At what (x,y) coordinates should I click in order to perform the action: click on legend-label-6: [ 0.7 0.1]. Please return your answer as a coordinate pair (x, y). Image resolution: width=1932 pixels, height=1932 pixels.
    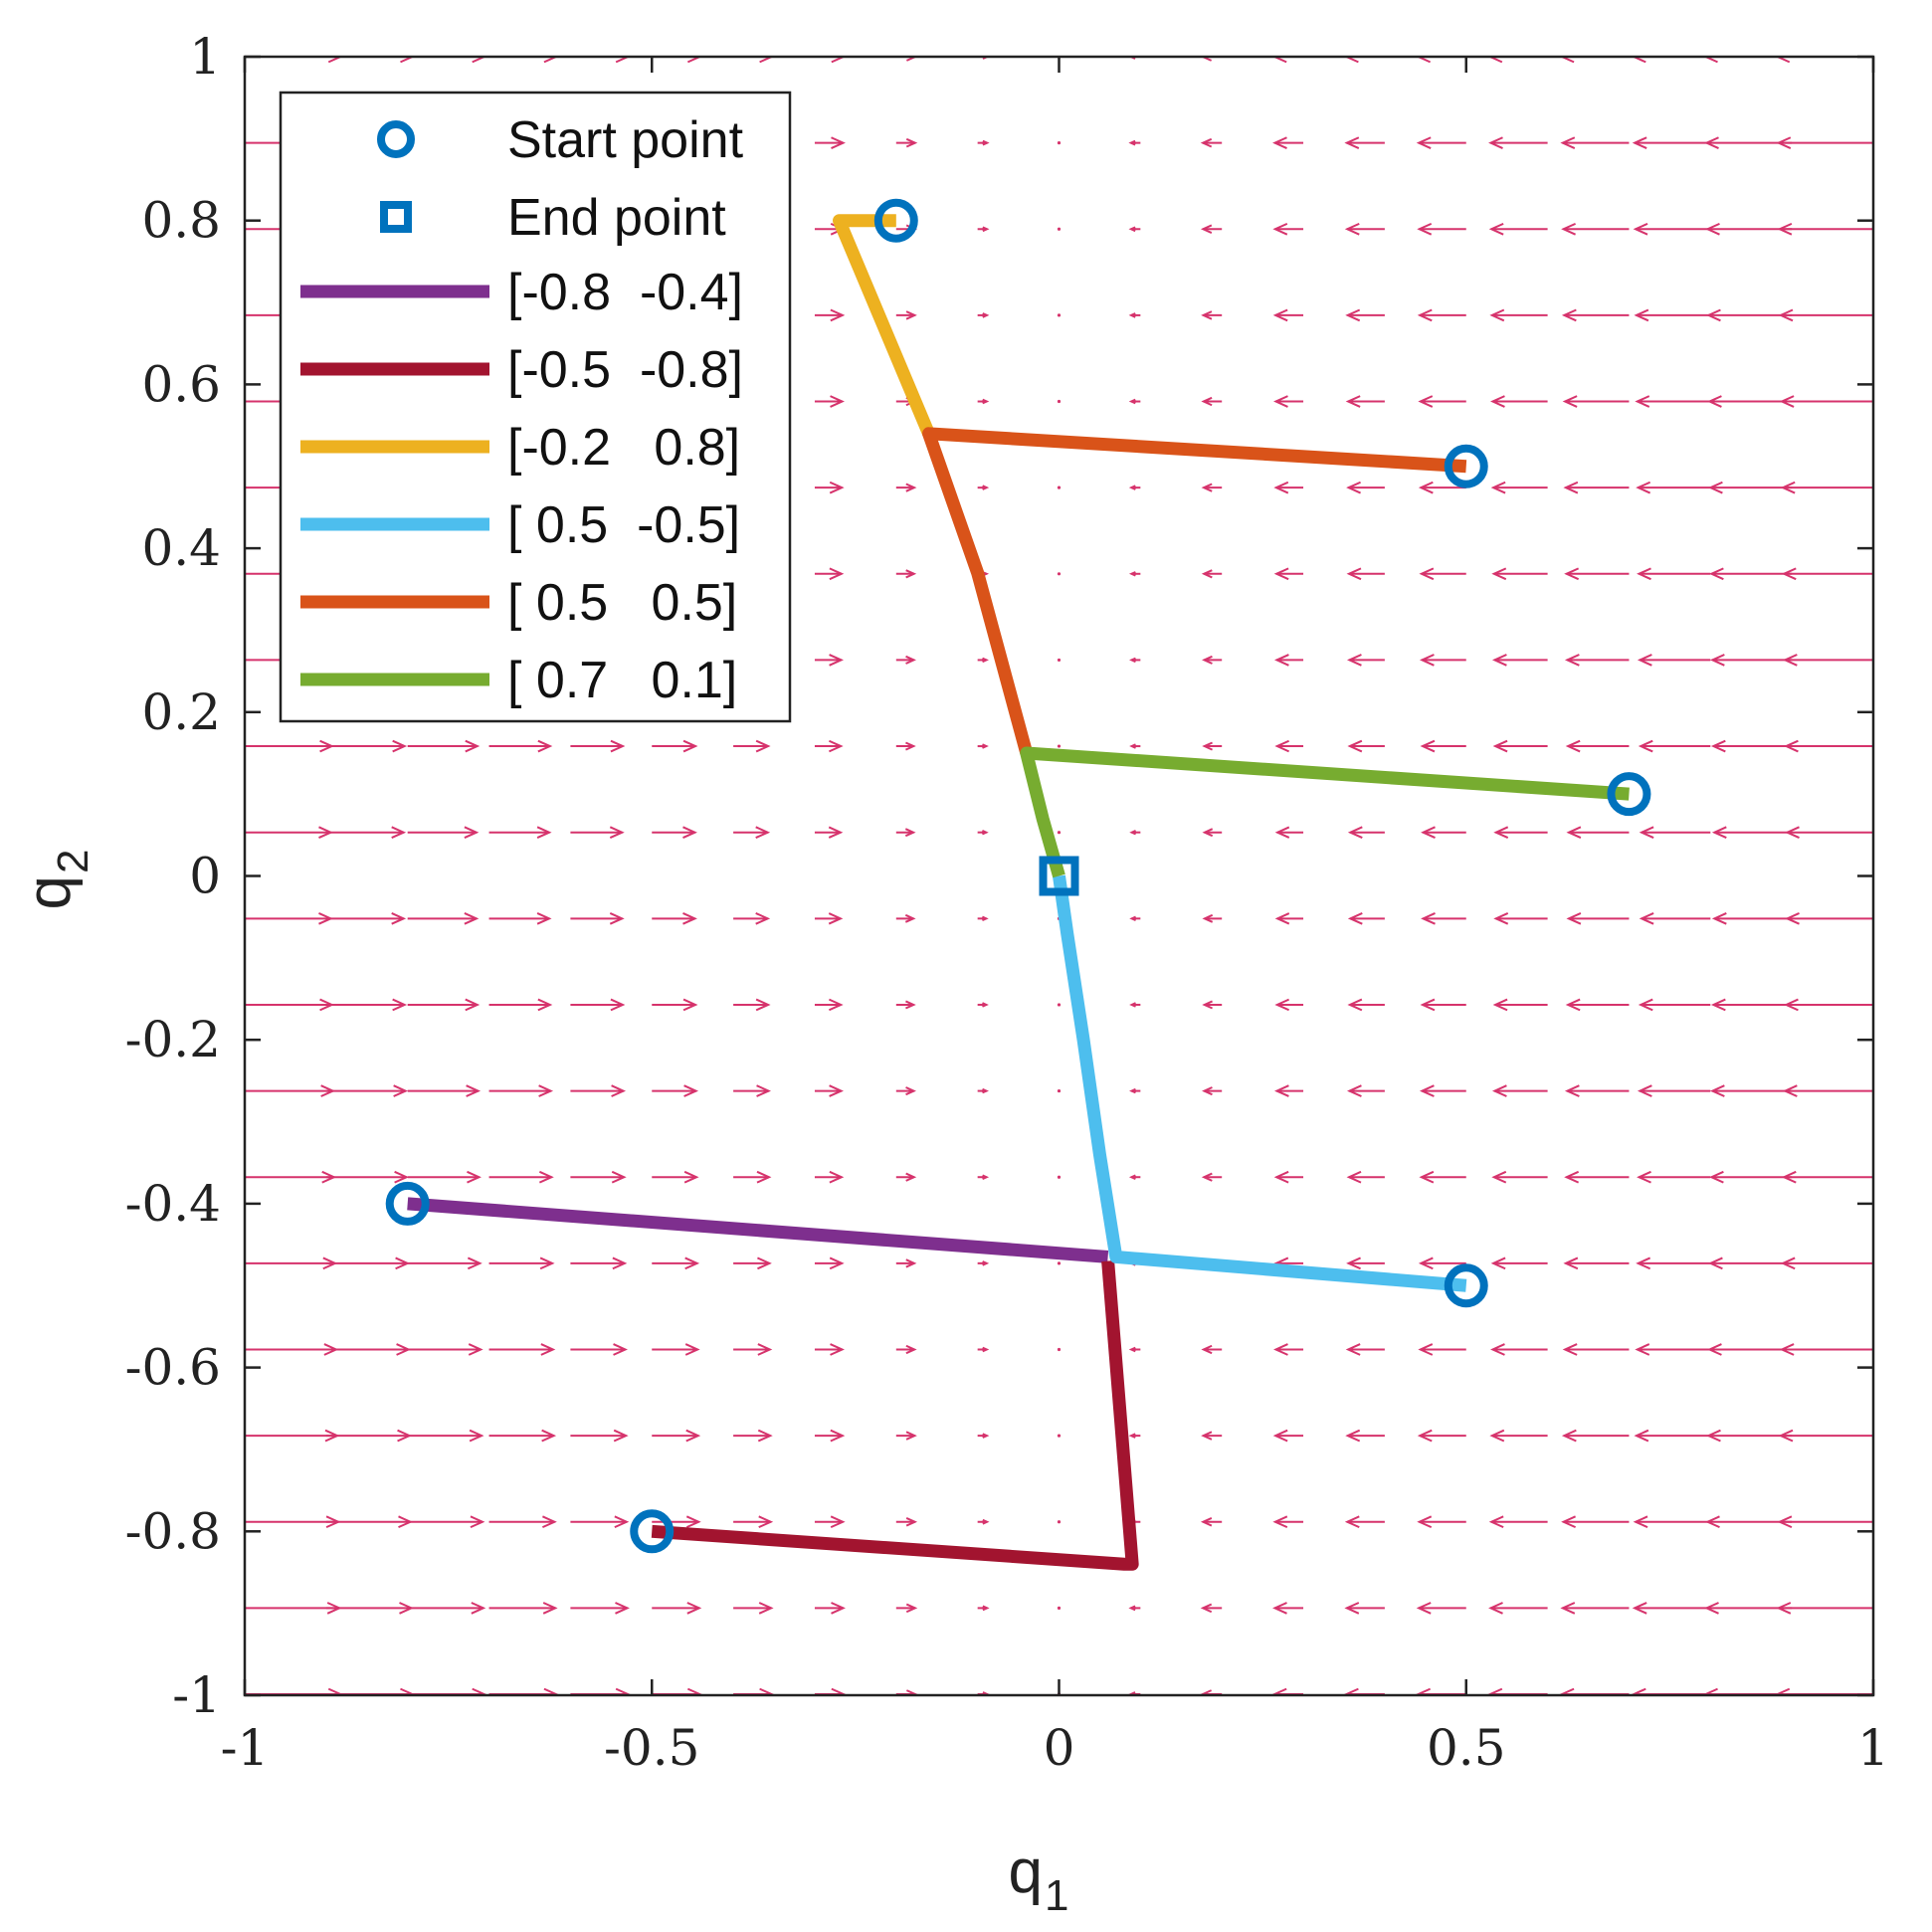
    Looking at the image, I should click on (622, 680).